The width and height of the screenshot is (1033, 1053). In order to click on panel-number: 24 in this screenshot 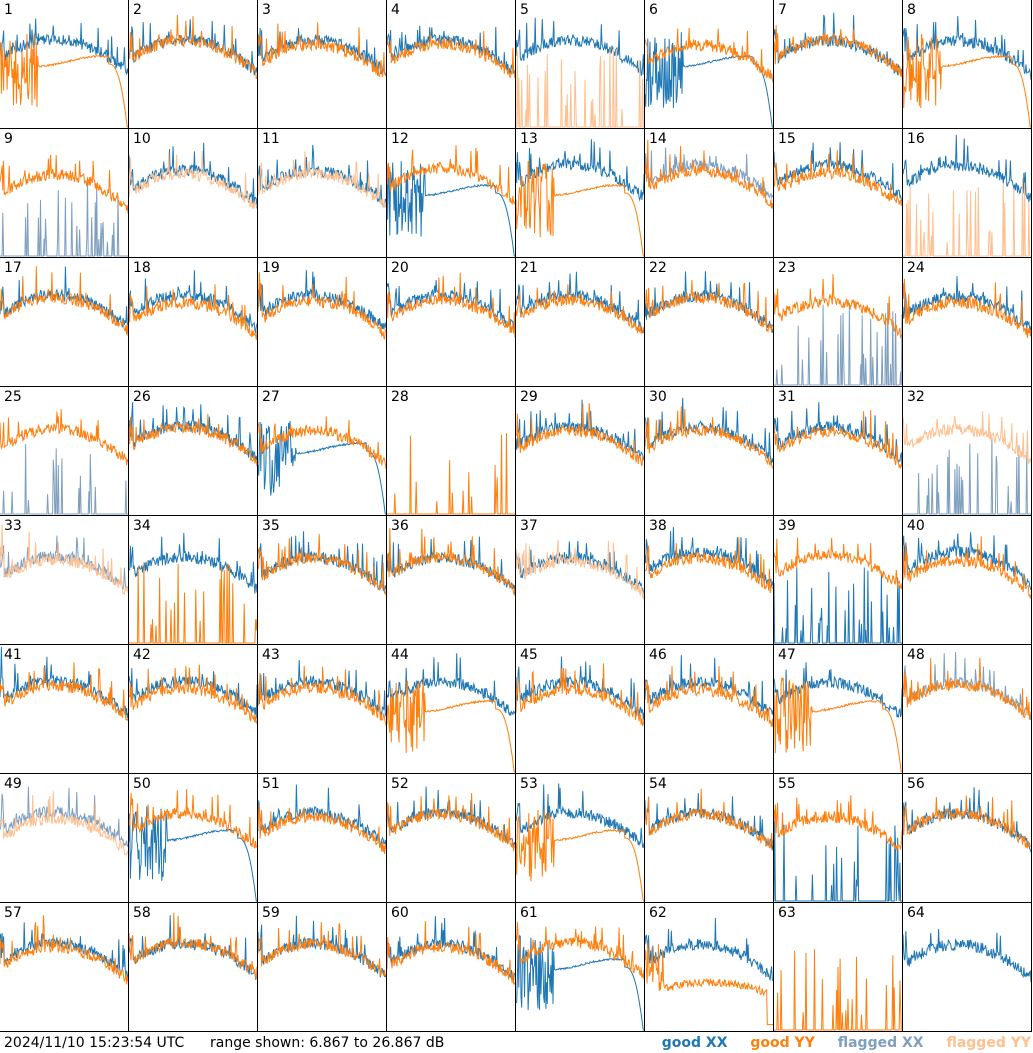, I will do `click(916, 268)`.